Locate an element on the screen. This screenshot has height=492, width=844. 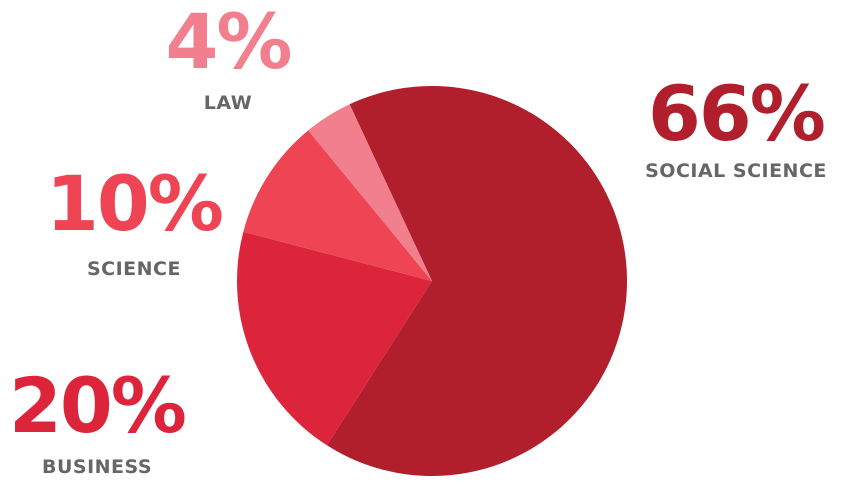
slice-label-business: 20% BUSINESS is located at coordinates (97, 422).